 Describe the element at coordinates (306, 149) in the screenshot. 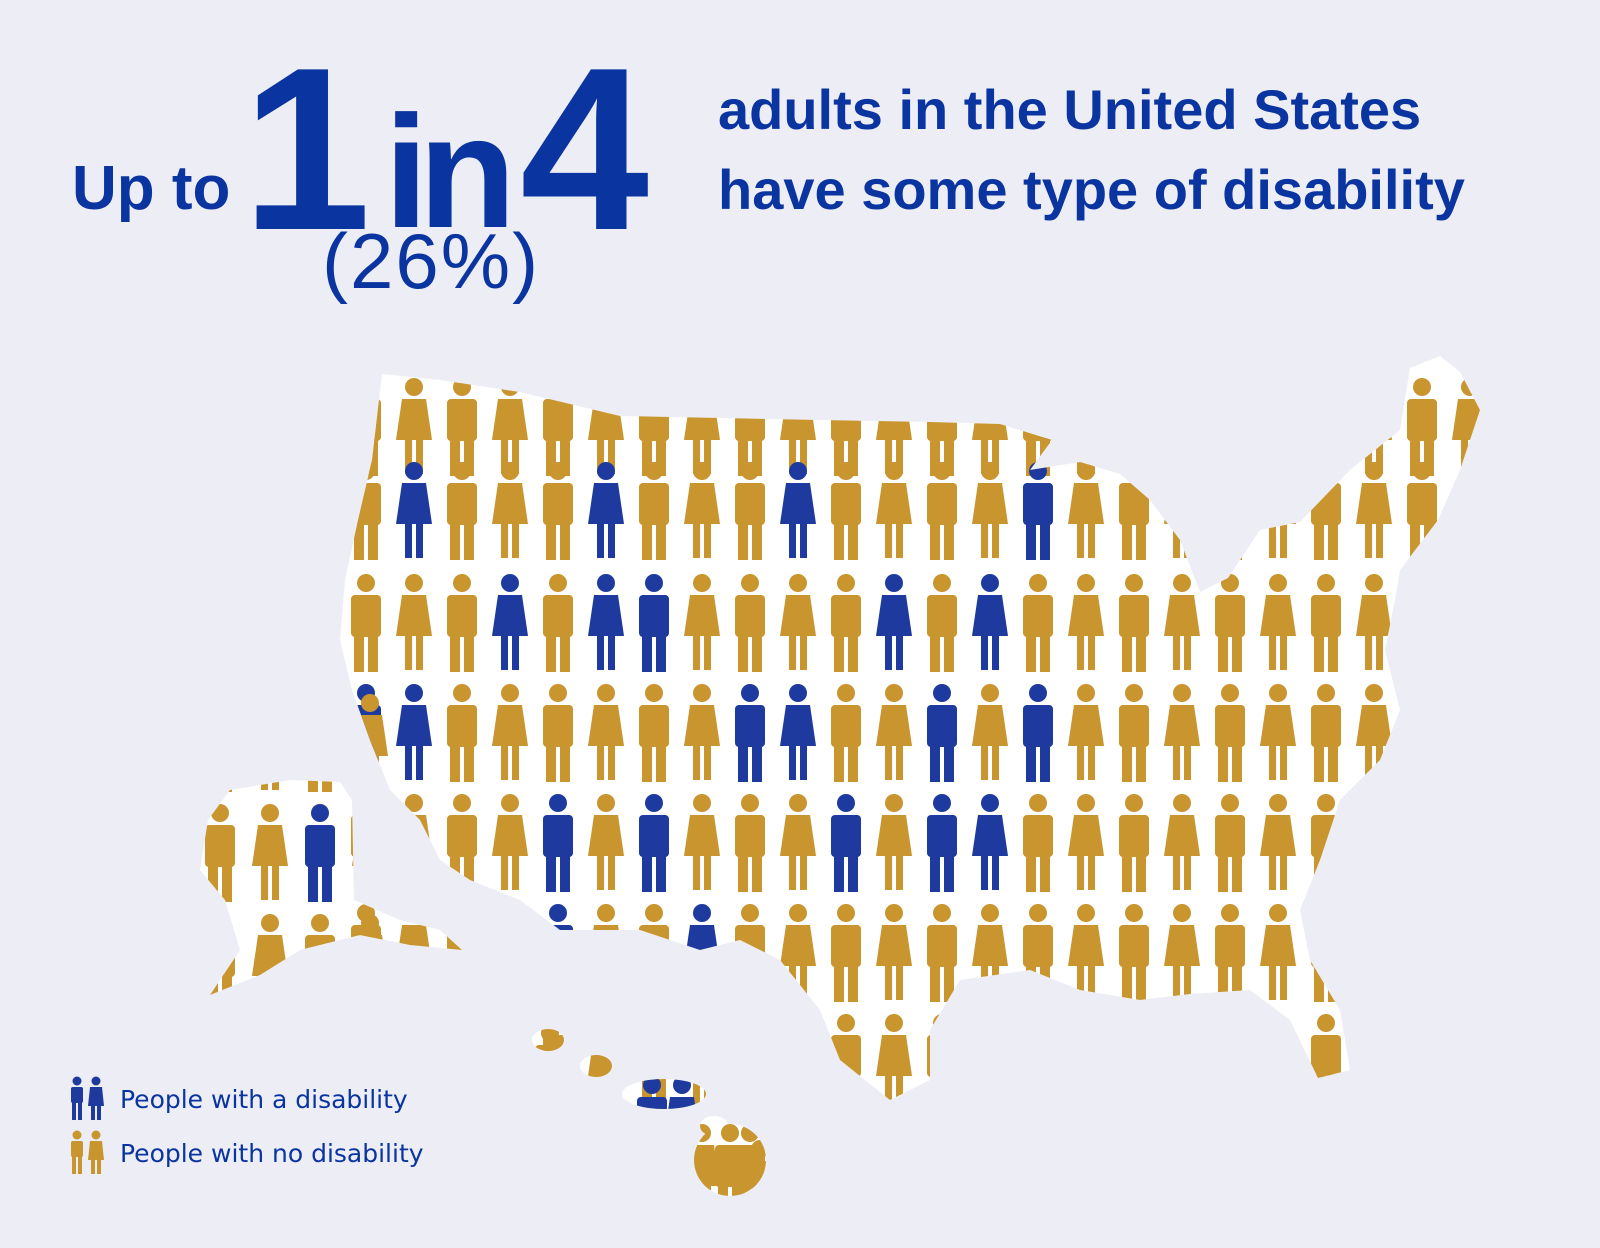

I see `headline-numerator: 1` at that location.